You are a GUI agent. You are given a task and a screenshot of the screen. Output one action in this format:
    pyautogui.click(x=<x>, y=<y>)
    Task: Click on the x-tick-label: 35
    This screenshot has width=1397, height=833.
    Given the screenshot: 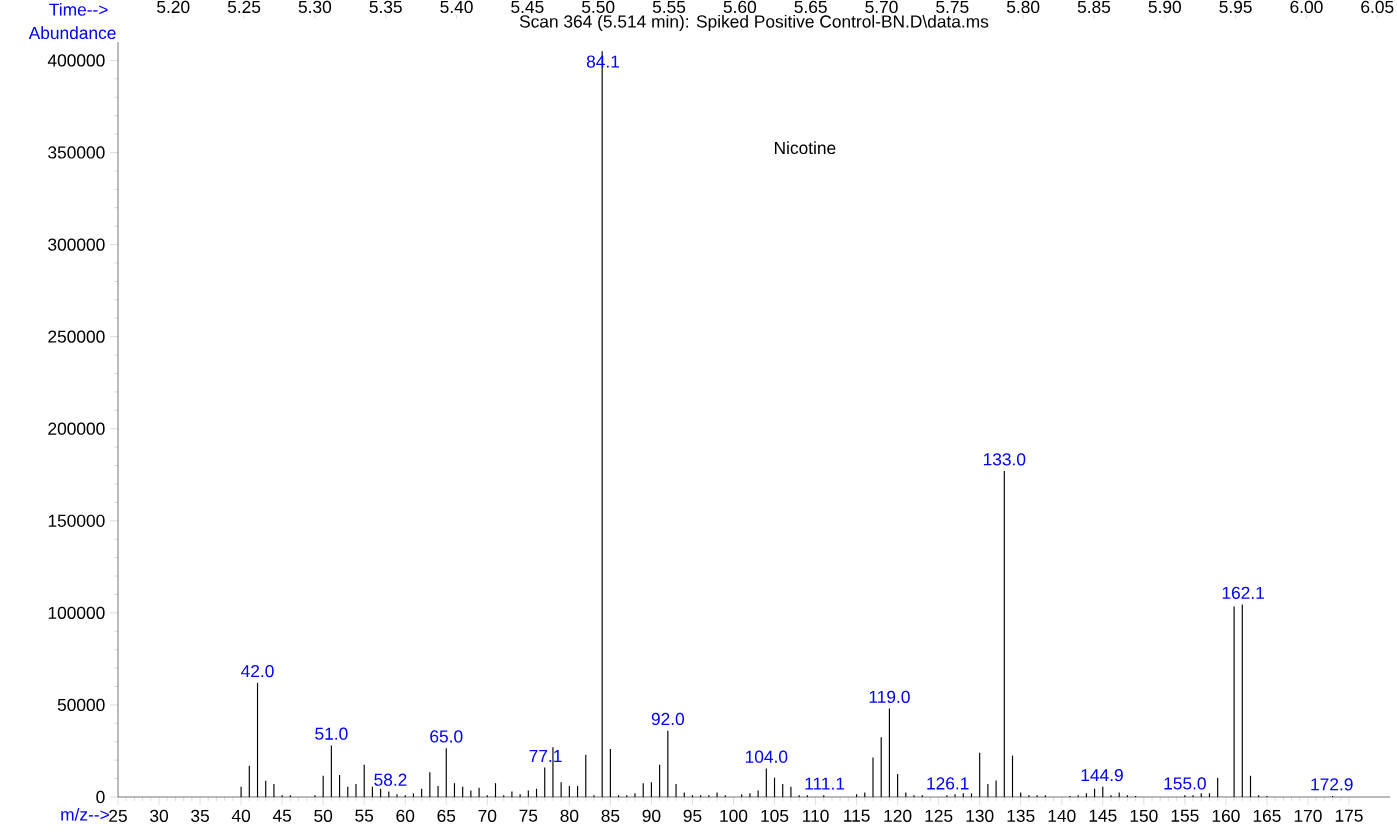 What is the action you would take?
    pyautogui.click(x=200, y=815)
    